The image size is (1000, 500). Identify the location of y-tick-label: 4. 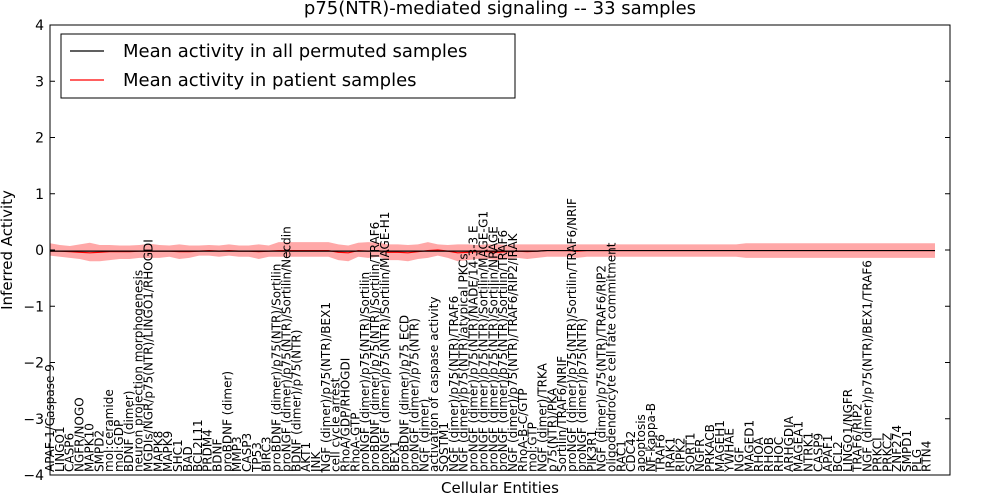
(39, 26).